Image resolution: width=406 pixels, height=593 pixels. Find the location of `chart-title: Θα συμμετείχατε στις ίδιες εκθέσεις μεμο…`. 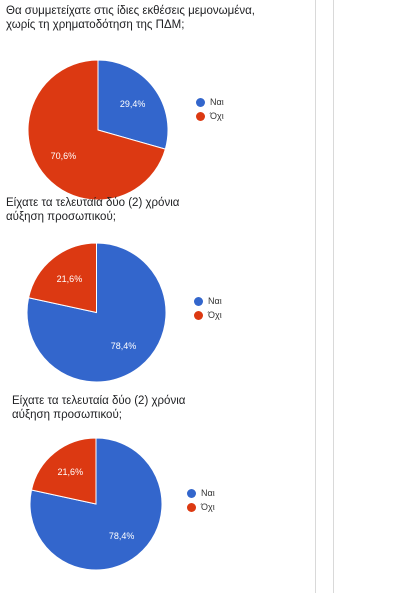

chart-title: Θα συμμετείχατε στις ίδιες εκθέσεις μεμο… is located at coordinates (130, 18).